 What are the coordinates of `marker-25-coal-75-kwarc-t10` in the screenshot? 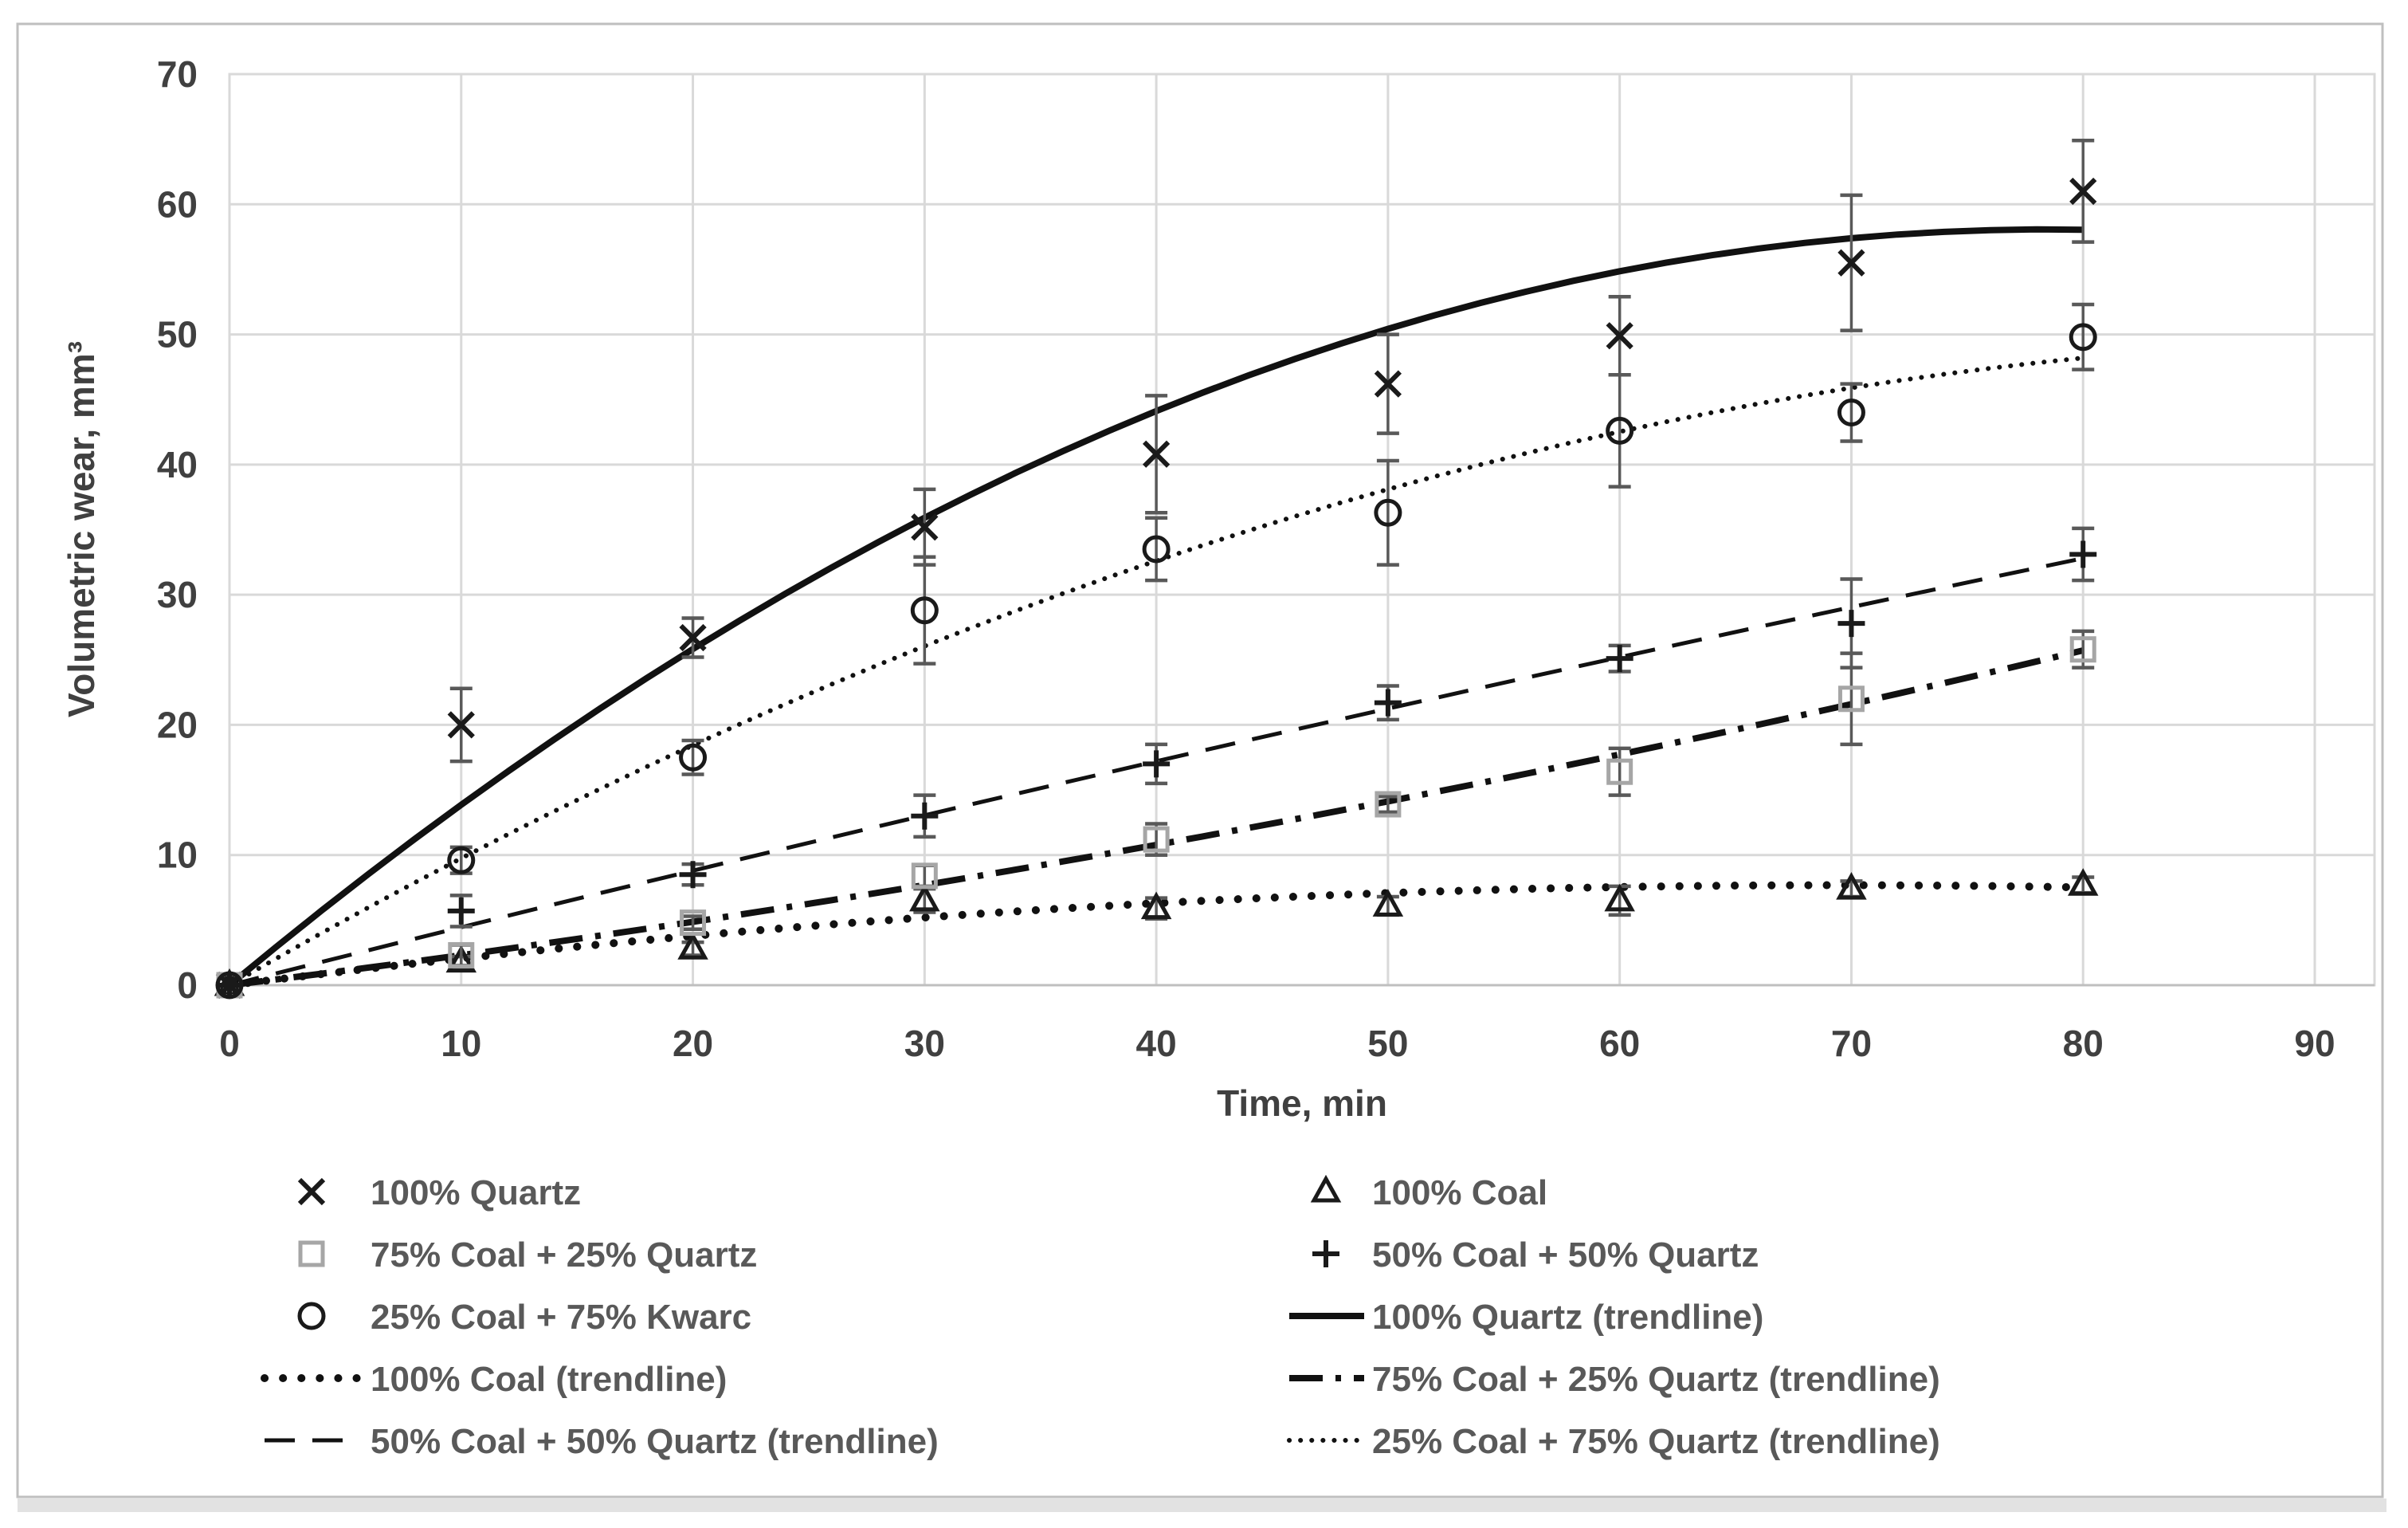 It's located at (461, 860).